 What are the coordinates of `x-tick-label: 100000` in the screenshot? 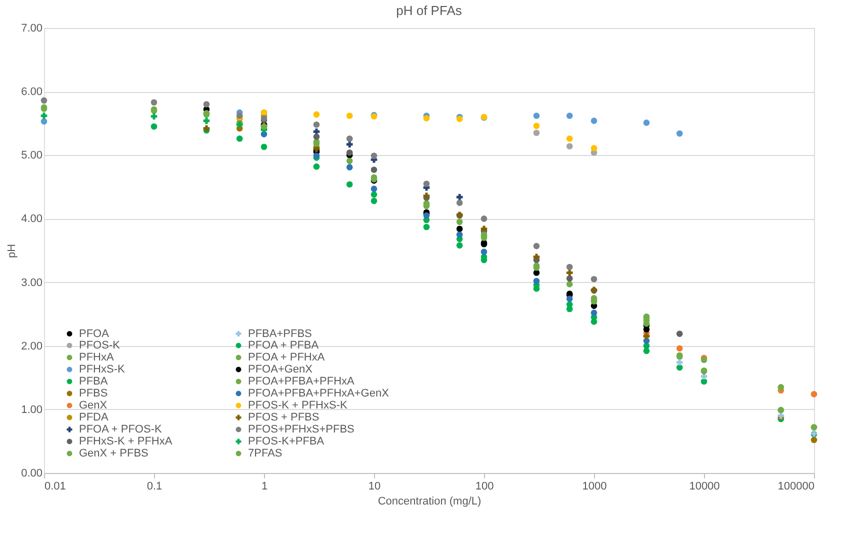 It's located at (796, 486).